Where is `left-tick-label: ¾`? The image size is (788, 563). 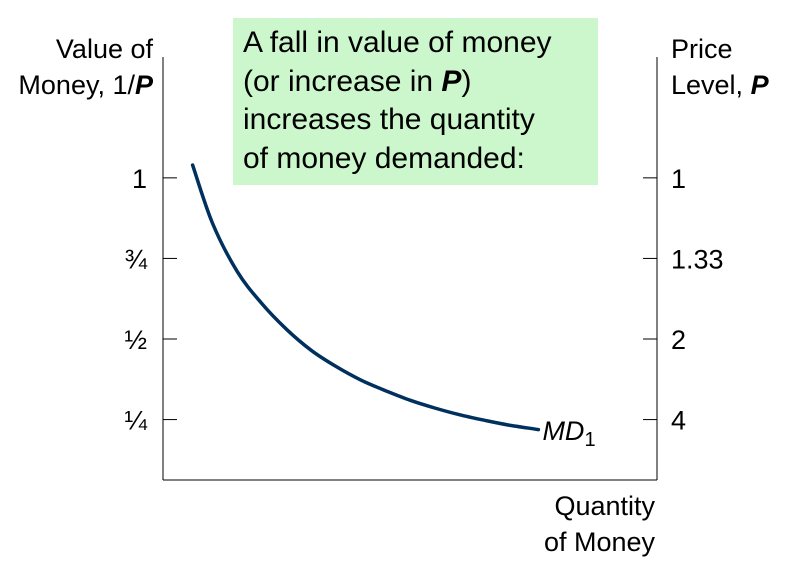 left-tick-label: ¾ is located at coordinates (135, 259).